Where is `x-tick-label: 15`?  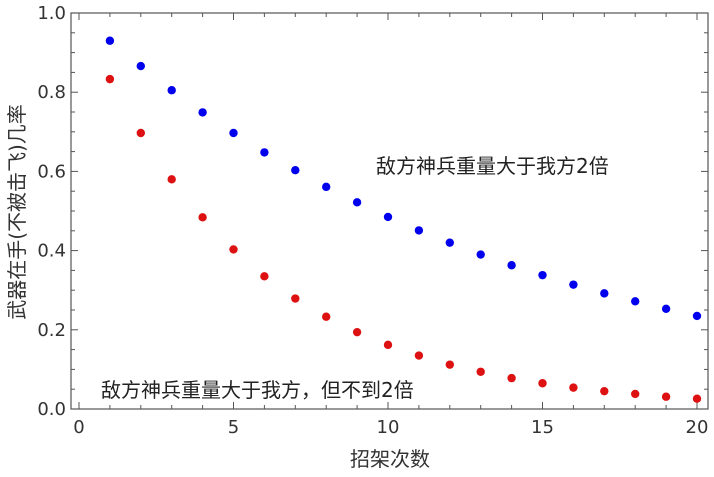
x-tick-label: 15 is located at coordinates (542, 427).